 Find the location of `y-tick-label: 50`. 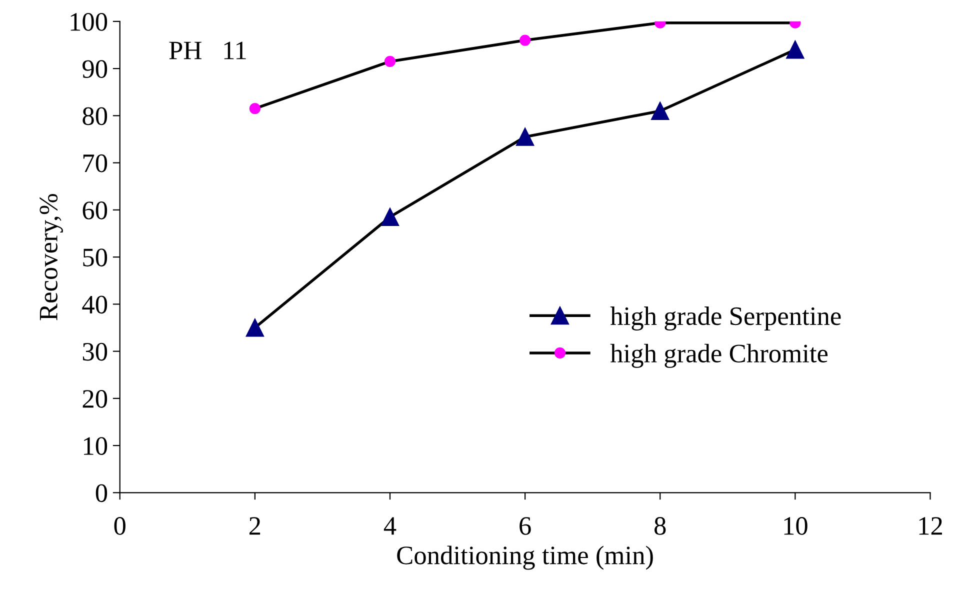

y-tick-label: 50 is located at coordinates (95, 257).